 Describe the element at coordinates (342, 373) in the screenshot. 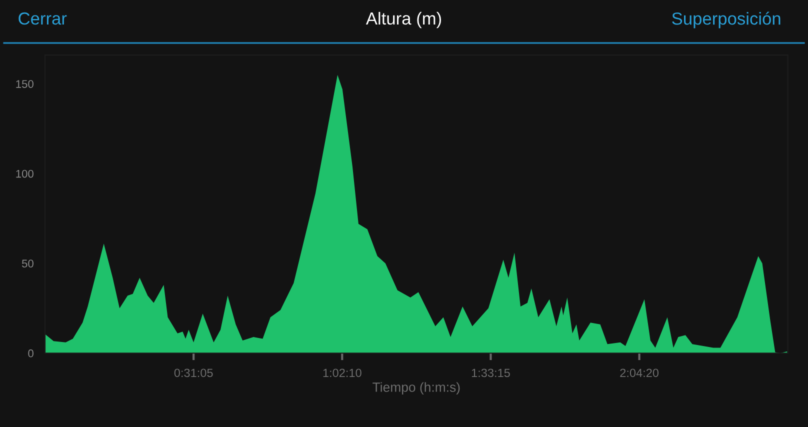

I see `x-tick-label: 1:02:10` at that location.